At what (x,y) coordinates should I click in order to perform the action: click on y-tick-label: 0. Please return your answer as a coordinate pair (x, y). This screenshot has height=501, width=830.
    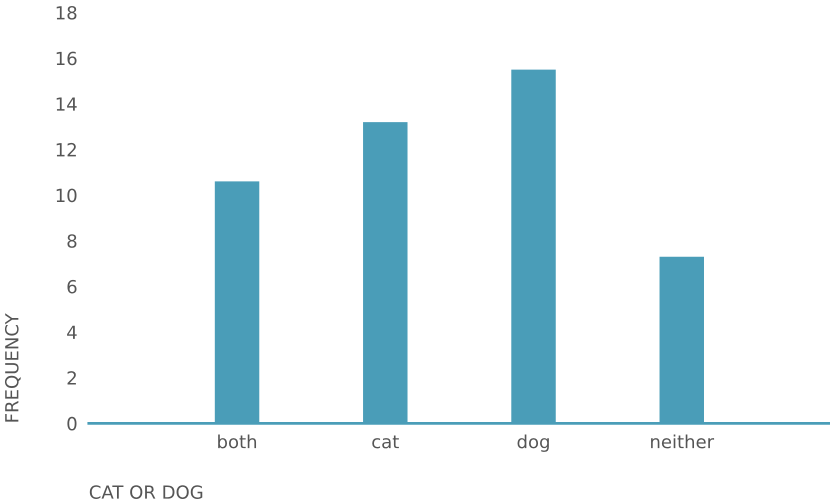
    Looking at the image, I should click on (71, 423).